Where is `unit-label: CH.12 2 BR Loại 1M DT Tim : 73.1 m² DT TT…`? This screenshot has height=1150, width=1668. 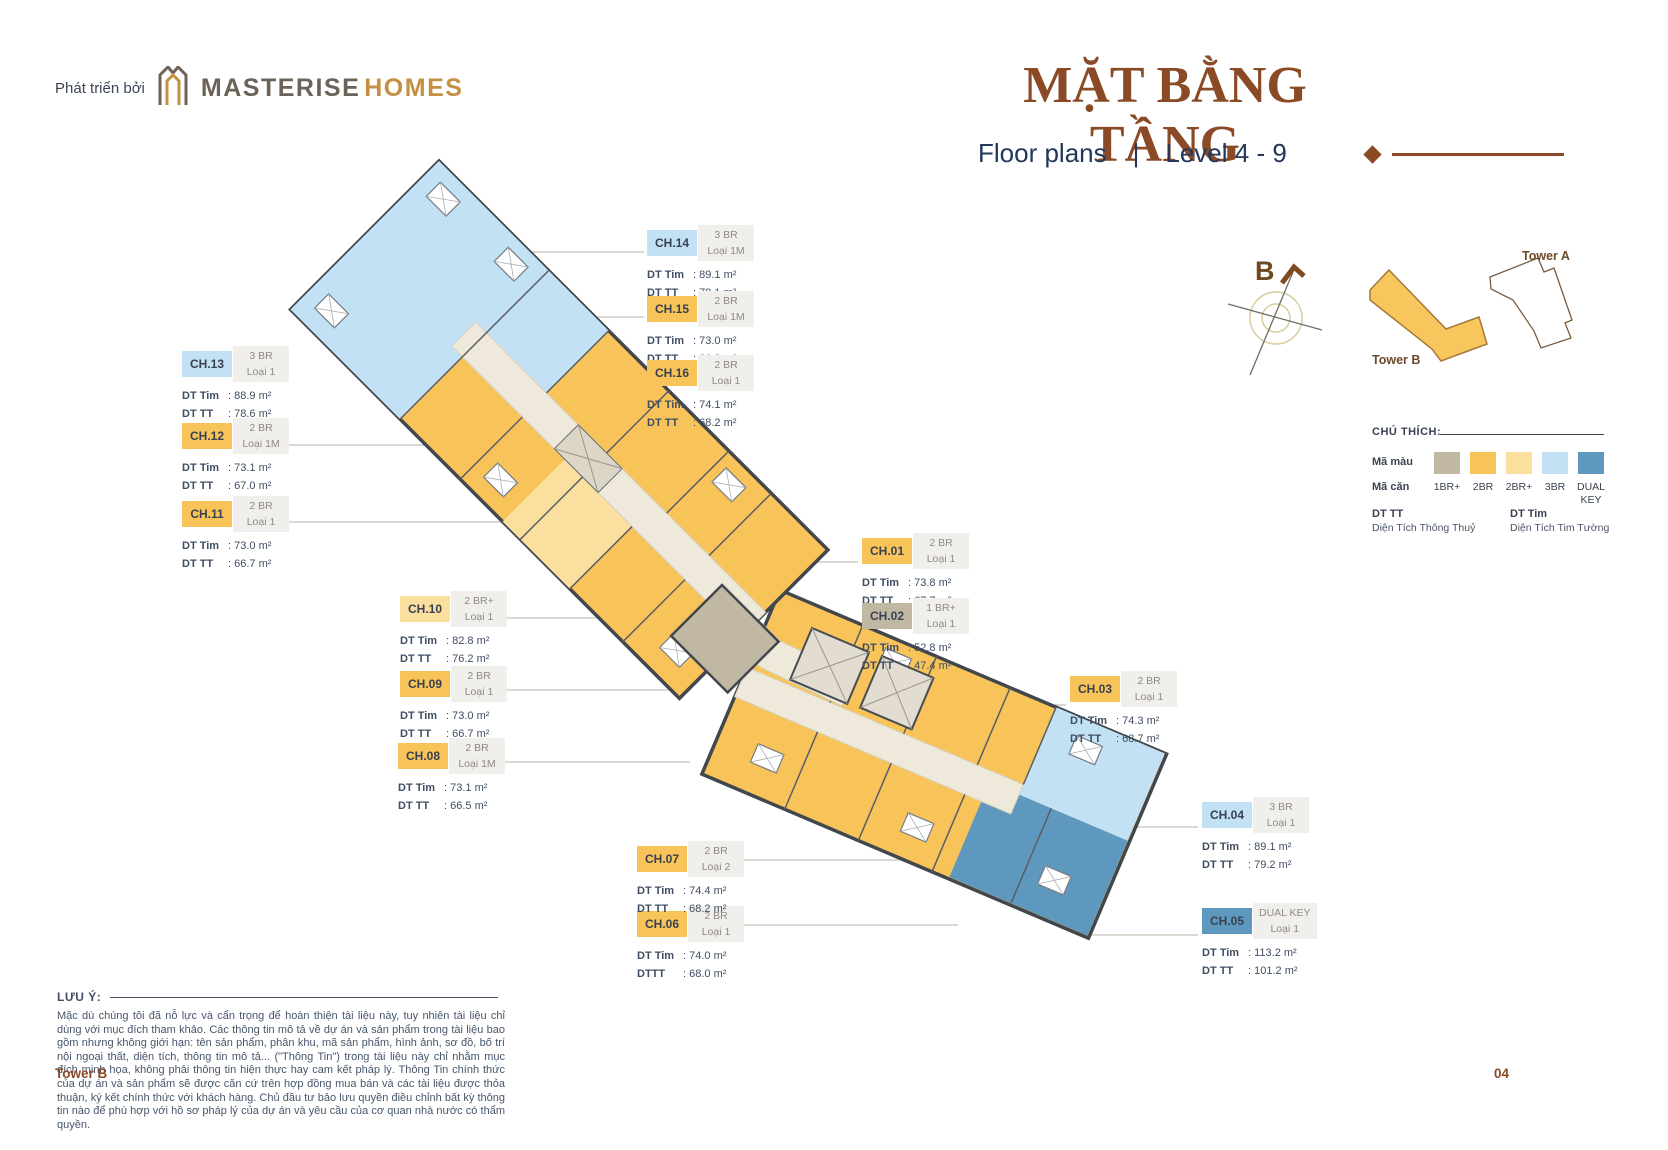 unit-label: CH.12 2 BR Loại 1M DT Tim : 73.1 m² DT TT… is located at coordinates (235, 456).